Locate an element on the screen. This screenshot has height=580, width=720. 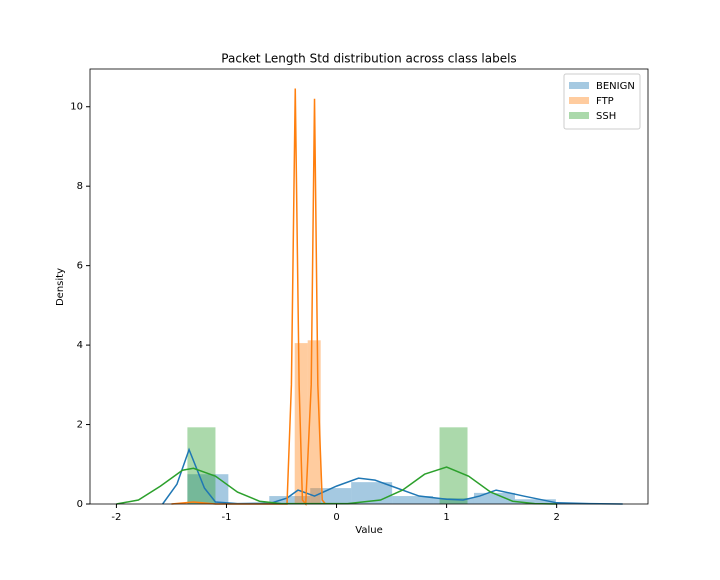
x-tick-label: -1 is located at coordinates (226, 517).